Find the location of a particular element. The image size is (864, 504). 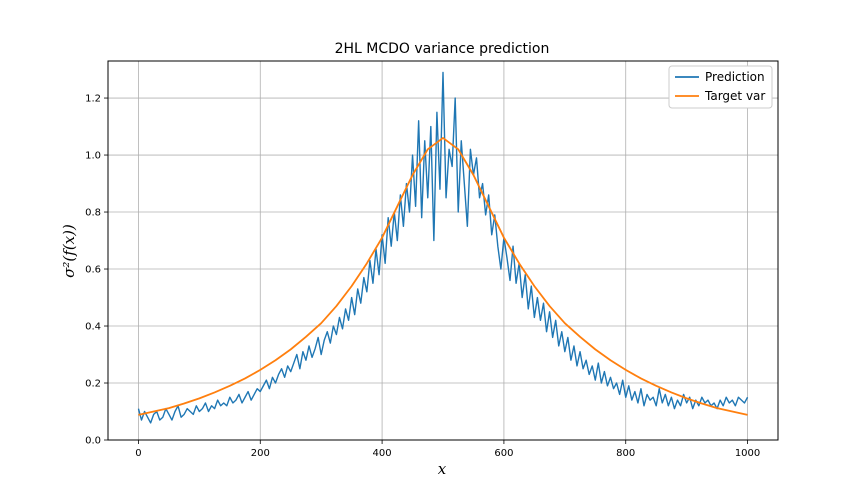

legend-label-target-var: Target var is located at coordinates (734, 96).